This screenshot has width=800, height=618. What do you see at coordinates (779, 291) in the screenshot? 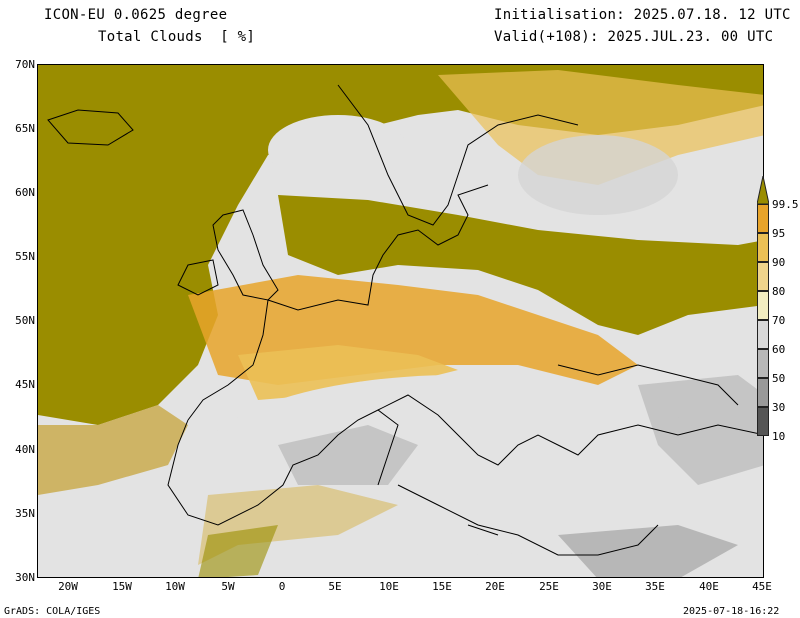
I see `colorbar-label: 80` at bounding box center [779, 291].